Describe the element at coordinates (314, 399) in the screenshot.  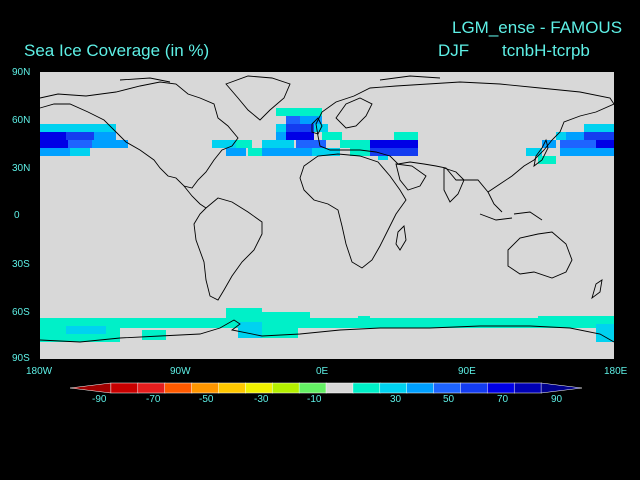
I see `colorbar-tick: -10` at that location.